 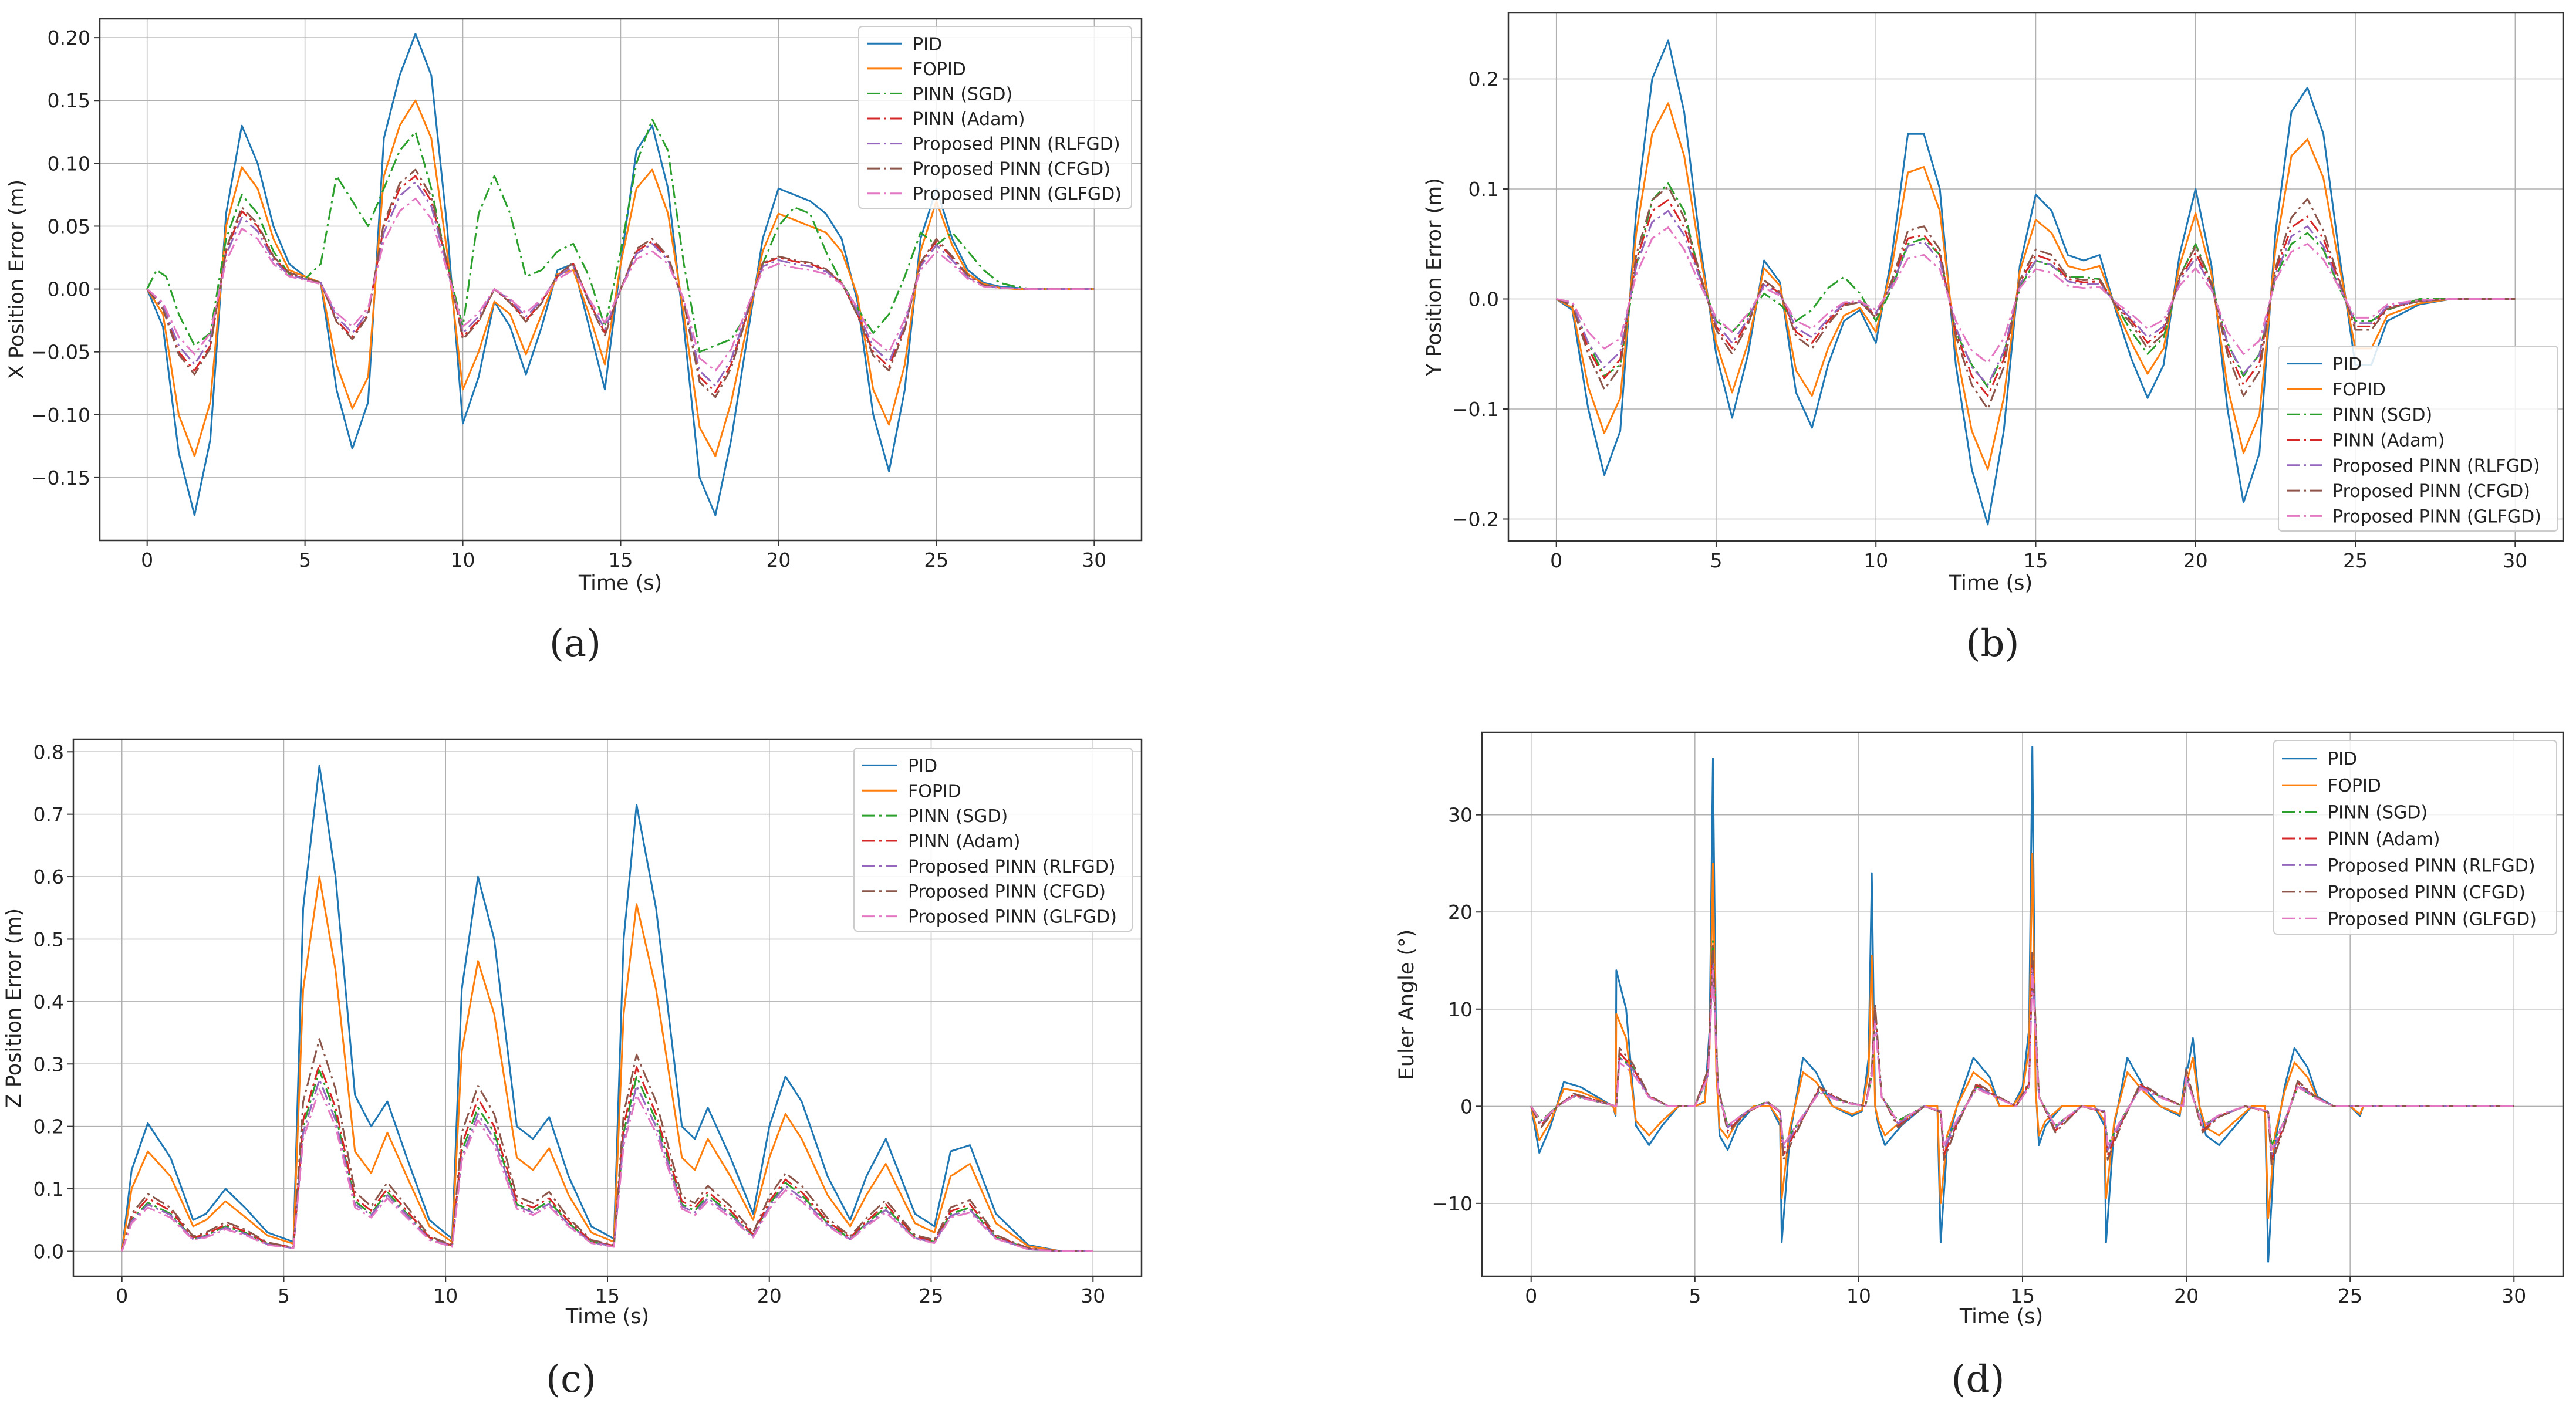 I want to click on panel-b-series, so click(x=2035, y=282).